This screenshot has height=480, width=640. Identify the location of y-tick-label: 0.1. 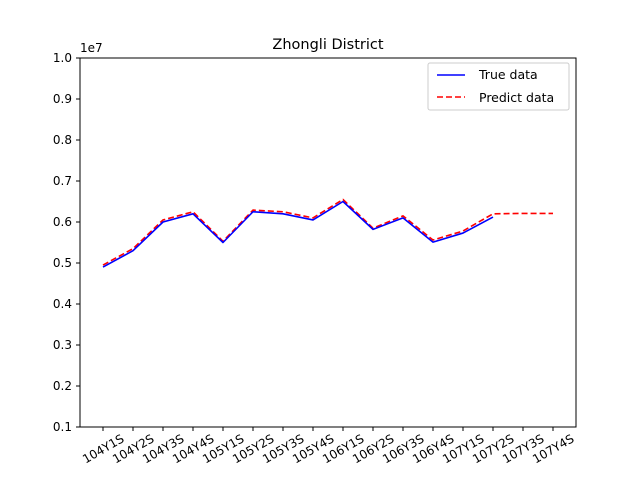
(62, 427).